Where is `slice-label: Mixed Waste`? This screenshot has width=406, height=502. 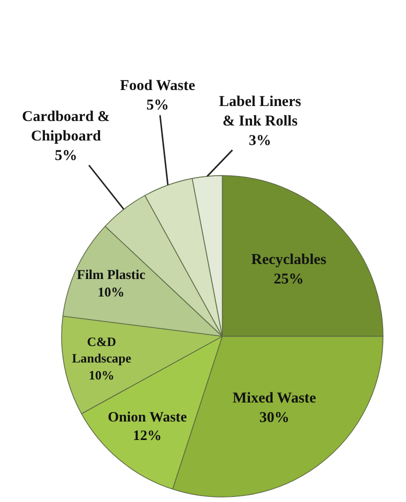
slice-label: Mixed Waste is located at coordinates (274, 398).